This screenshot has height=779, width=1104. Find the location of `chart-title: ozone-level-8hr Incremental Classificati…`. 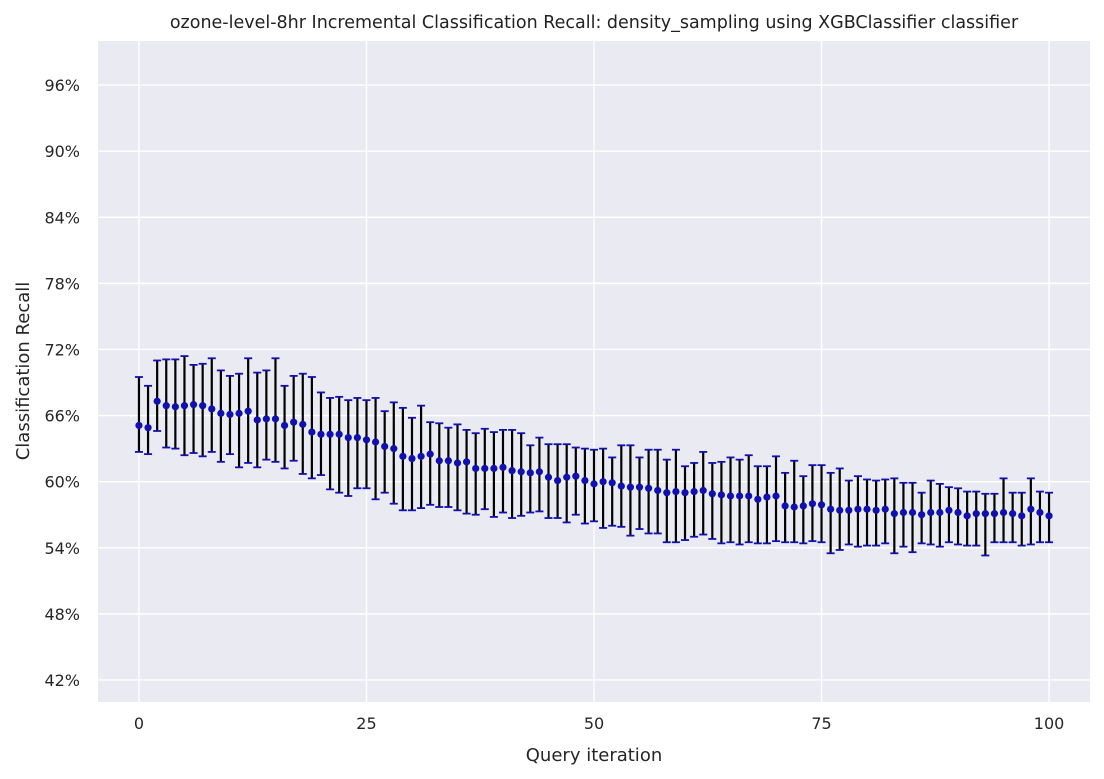

chart-title: ozone-level-8hr Incremental Classificati… is located at coordinates (594, 23).